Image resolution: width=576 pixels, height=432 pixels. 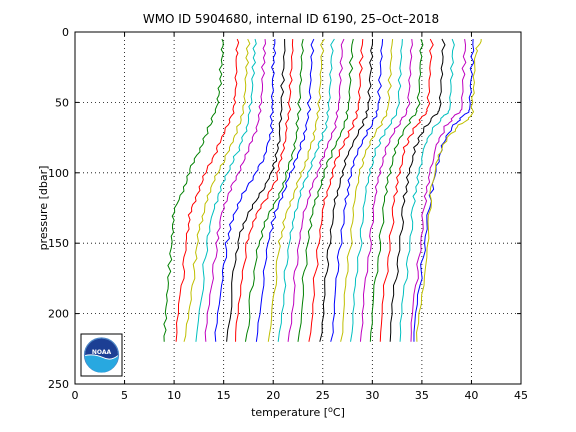 What do you see at coordinates (75, 395) in the screenshot?
I see `x-tick-label: 0` at bounding box center [75, 395].